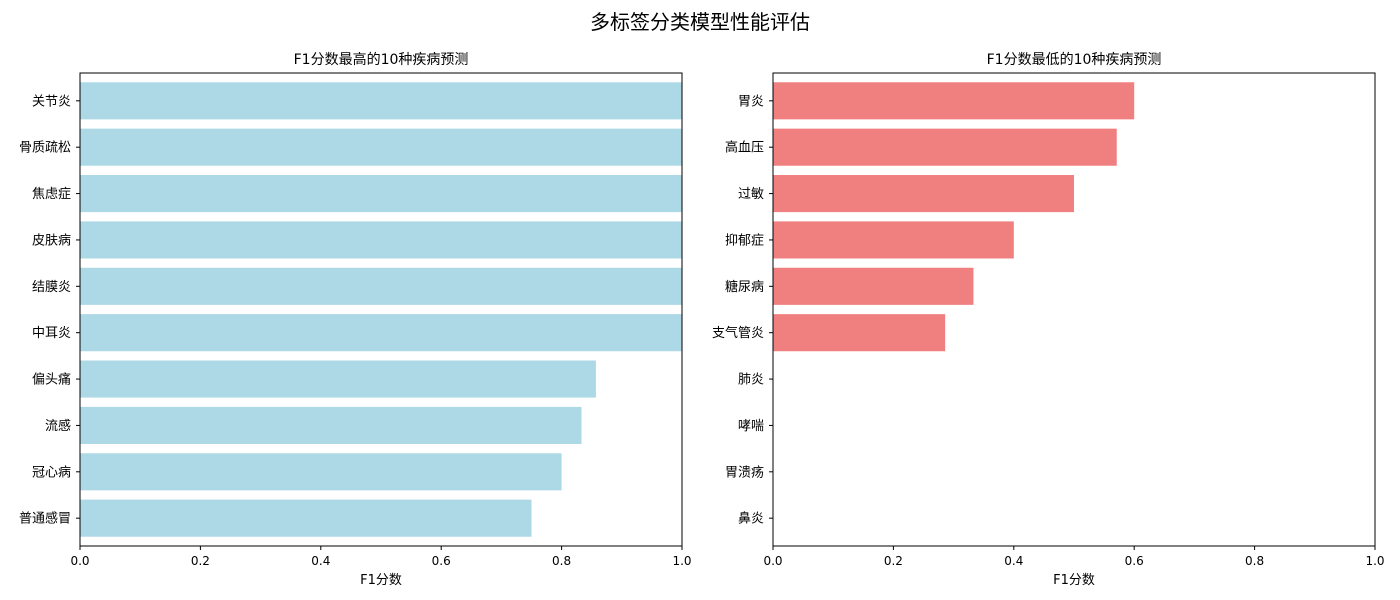 Image resolution: width=1400 pixels, height=600 pixels. Describe the element at coordinates (744, 287) in the screenshot. I see `y-tick-label: 糖尿病` at that location.